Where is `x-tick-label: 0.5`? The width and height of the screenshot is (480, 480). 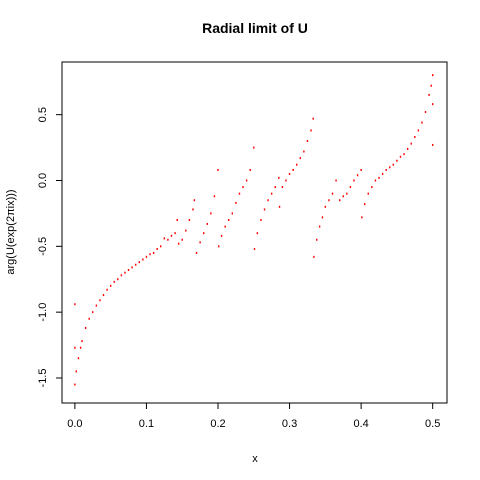 x-tick-label: 0.5 is located at coordinates (432, 424).